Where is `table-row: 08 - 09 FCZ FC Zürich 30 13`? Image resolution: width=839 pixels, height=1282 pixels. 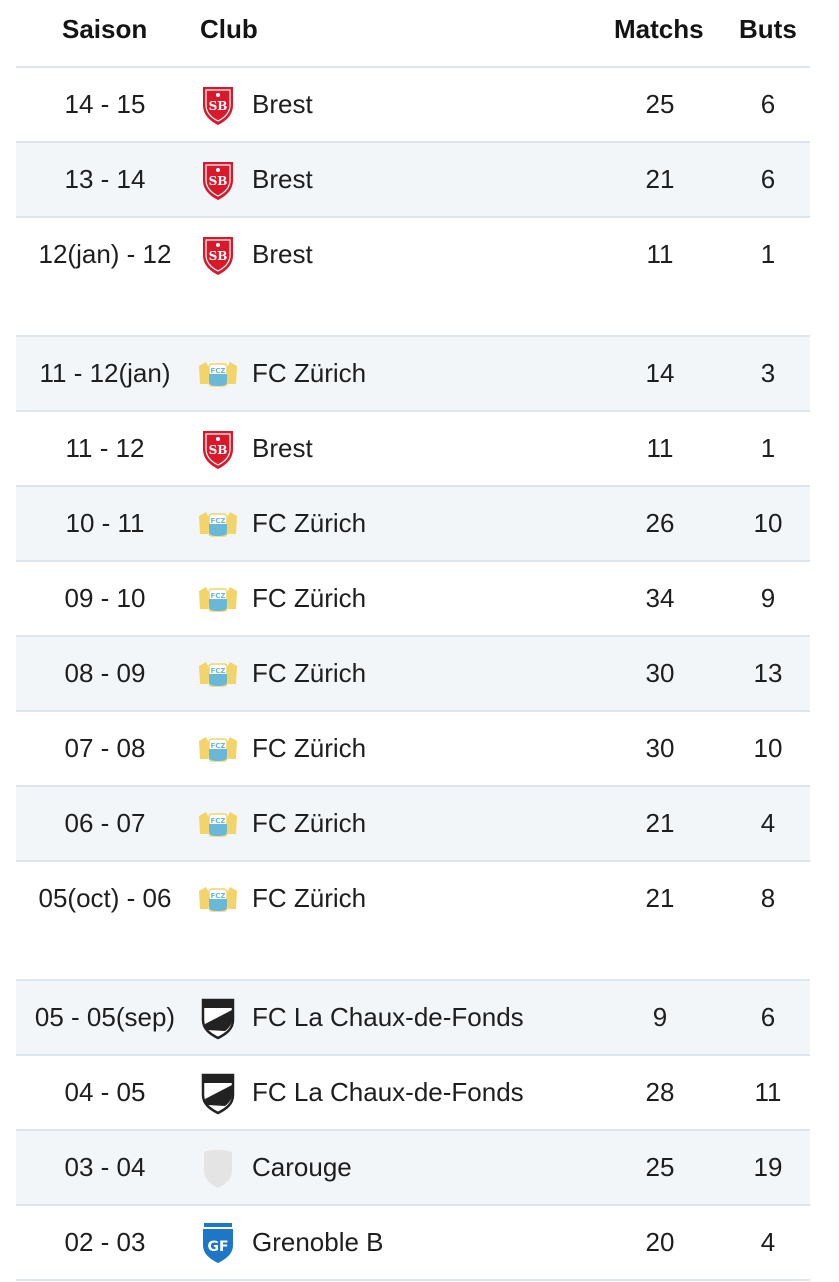 table-row: 08 - 09 FCZ FC Zürich 30 13 is located at coordinates (413, 674).